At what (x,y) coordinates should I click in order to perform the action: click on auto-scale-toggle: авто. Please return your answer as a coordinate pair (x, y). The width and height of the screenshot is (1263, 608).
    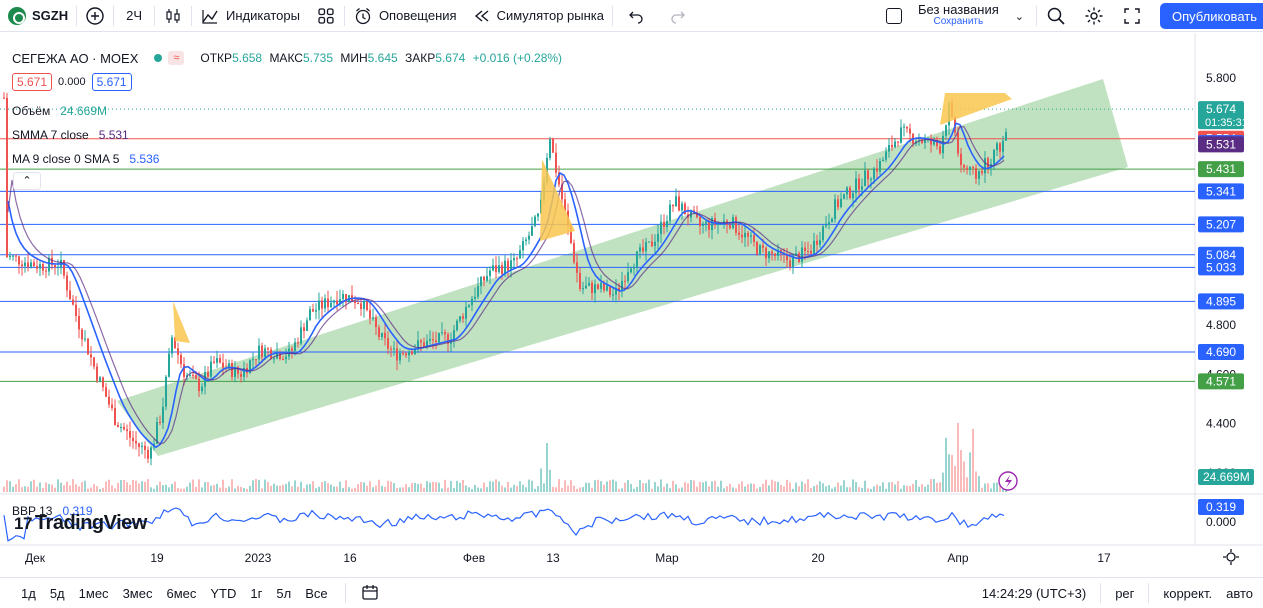
    Looking at the image, I should click on (1239, 593).